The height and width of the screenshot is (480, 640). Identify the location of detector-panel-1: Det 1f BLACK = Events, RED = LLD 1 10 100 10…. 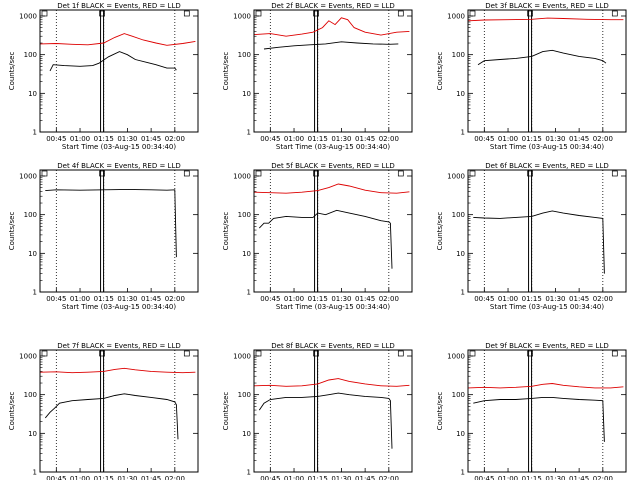
(103, 76).